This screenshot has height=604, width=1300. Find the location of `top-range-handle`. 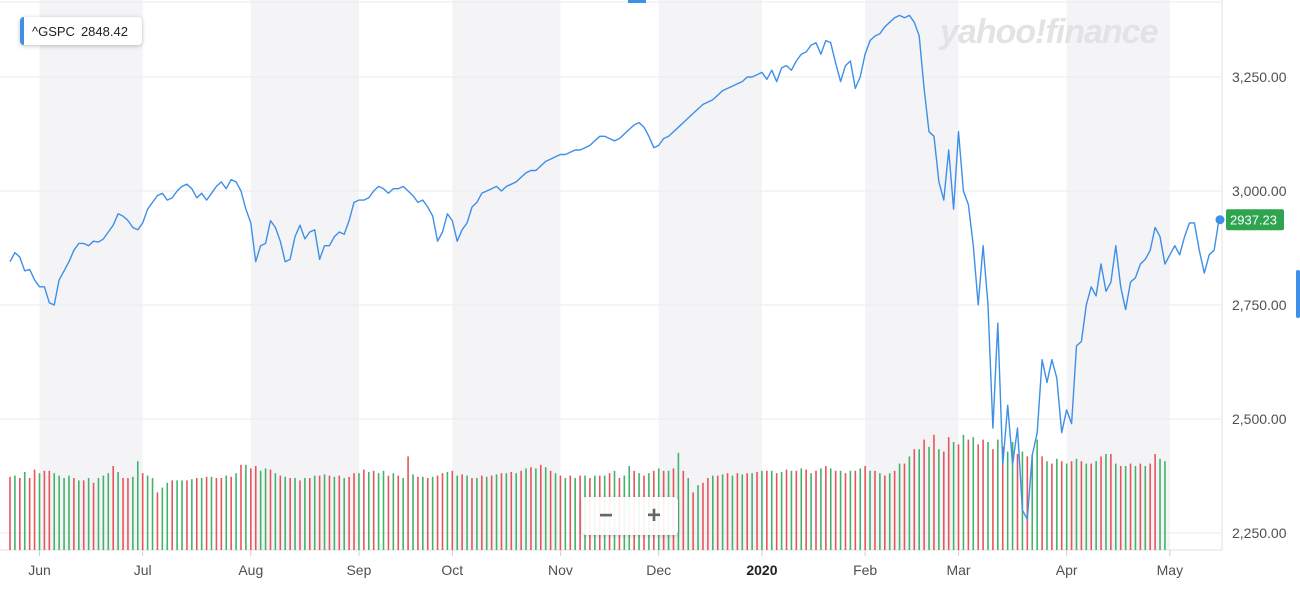

top-range-handle is located at coordinates (637, 1).